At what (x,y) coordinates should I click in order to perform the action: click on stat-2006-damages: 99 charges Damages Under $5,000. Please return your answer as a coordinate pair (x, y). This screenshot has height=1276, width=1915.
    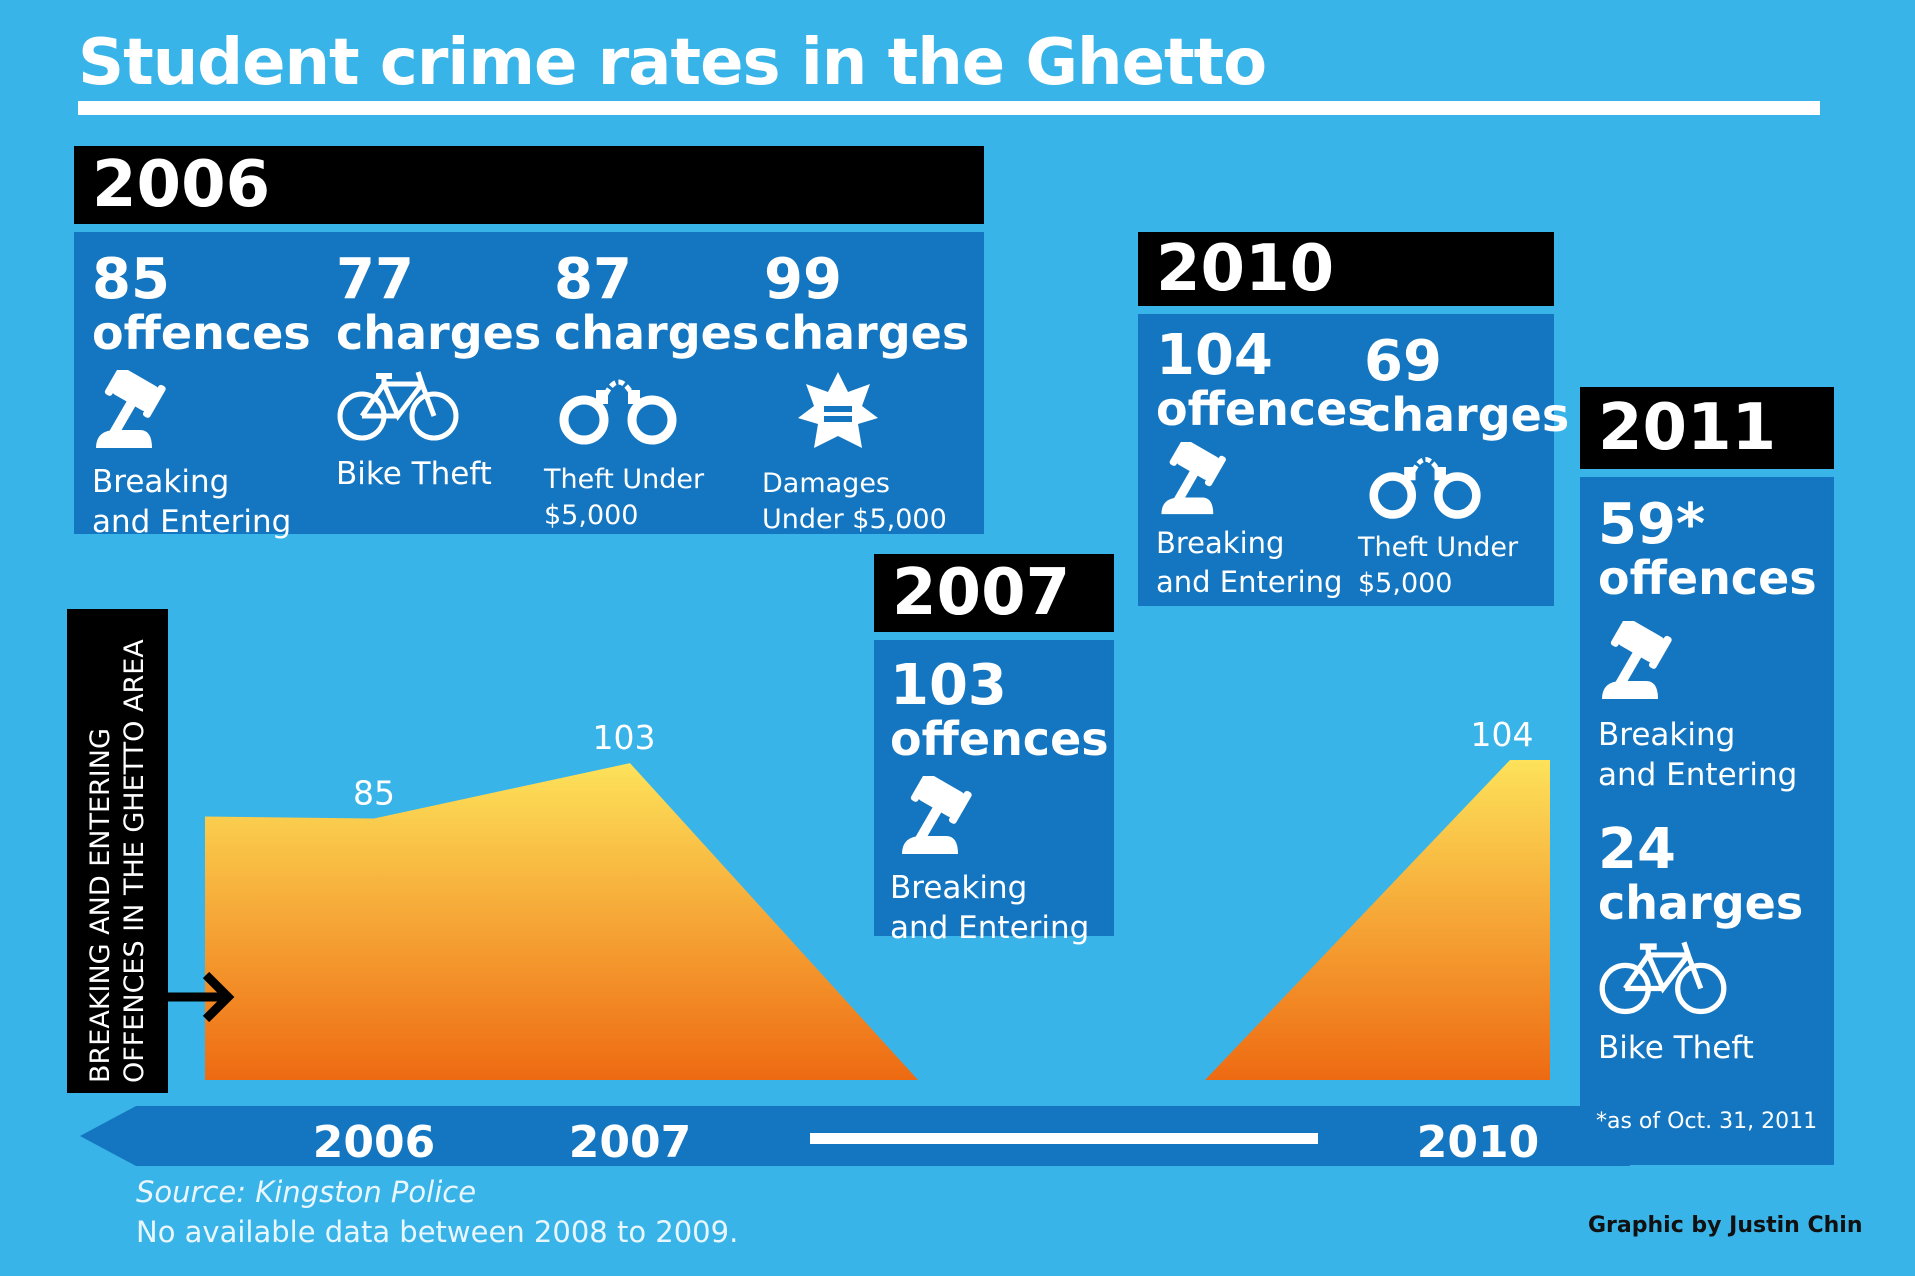
    Looking at the image, I should click on (865, 395).